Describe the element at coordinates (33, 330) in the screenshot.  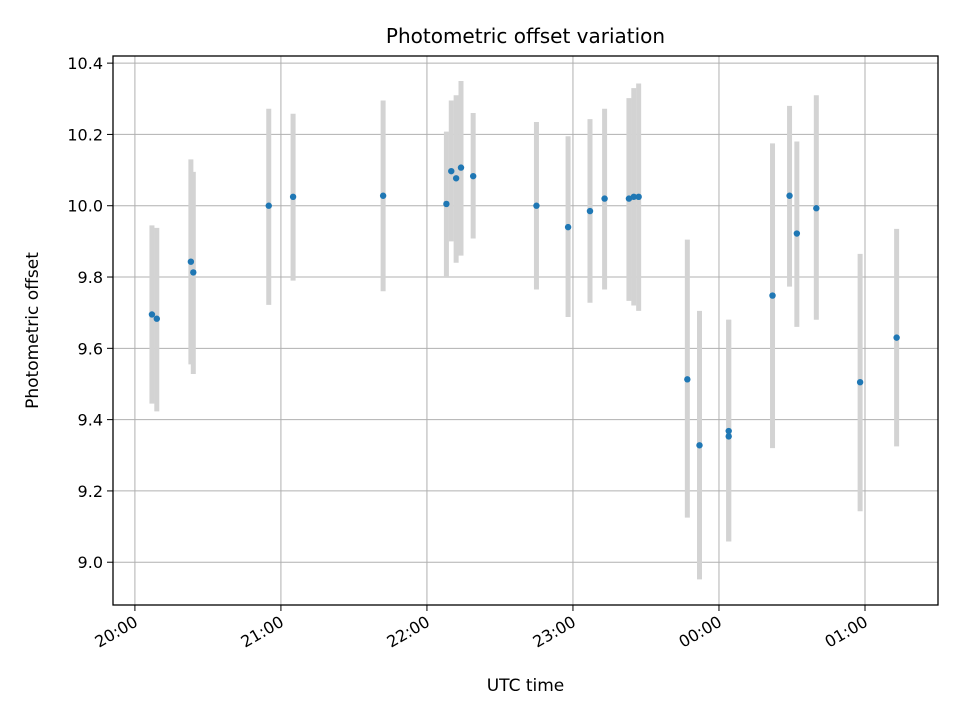
I see `y-axis-label: Photometric offset` at that location.